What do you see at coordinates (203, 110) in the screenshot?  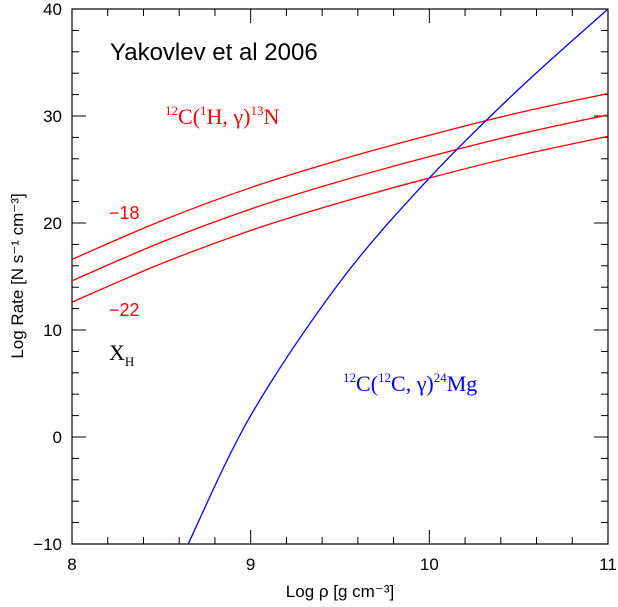 I see `red-reaction-inner-sup: 1` at bounding box center [203, 110].